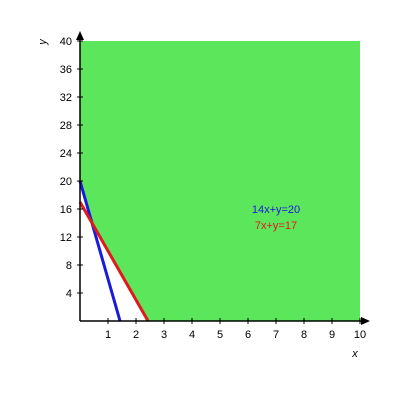 The width and height of the screenshot is (400, 405). Describe the element at coordinates (136, 335) in the screenshot. I see `x-tick-label: 2` at that location.